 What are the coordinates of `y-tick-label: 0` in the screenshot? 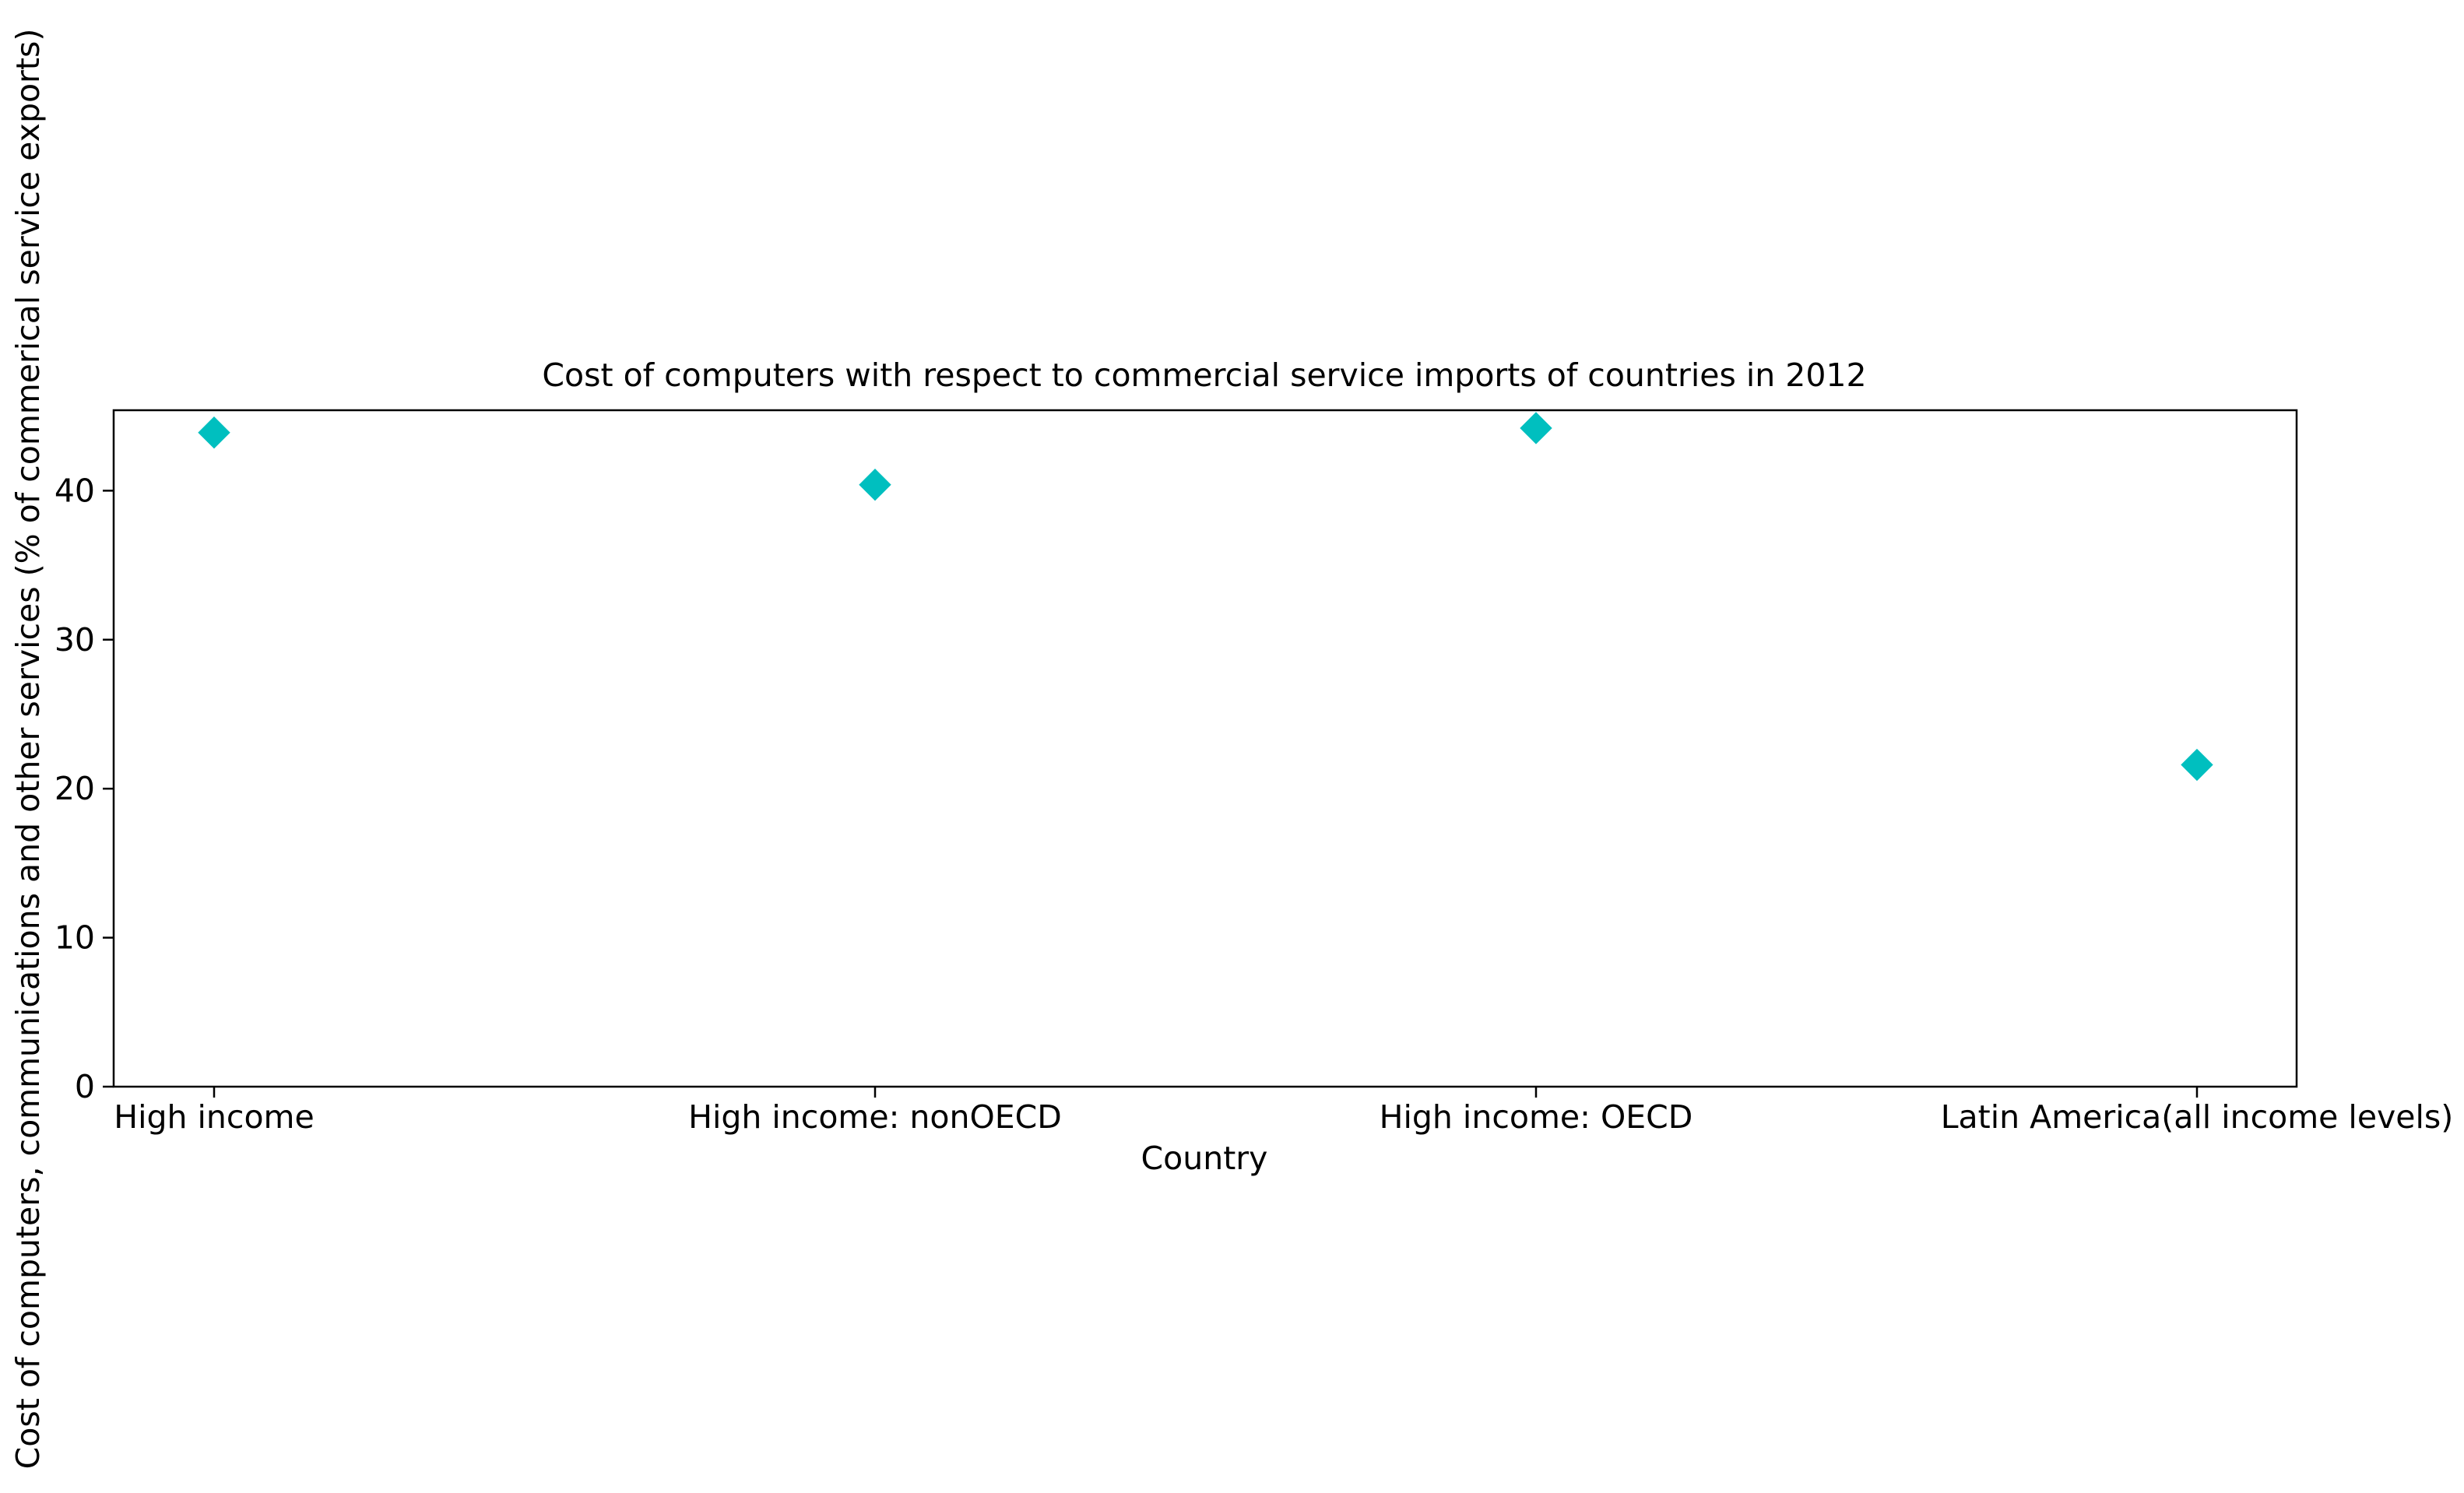 It's located at (85, 1086).